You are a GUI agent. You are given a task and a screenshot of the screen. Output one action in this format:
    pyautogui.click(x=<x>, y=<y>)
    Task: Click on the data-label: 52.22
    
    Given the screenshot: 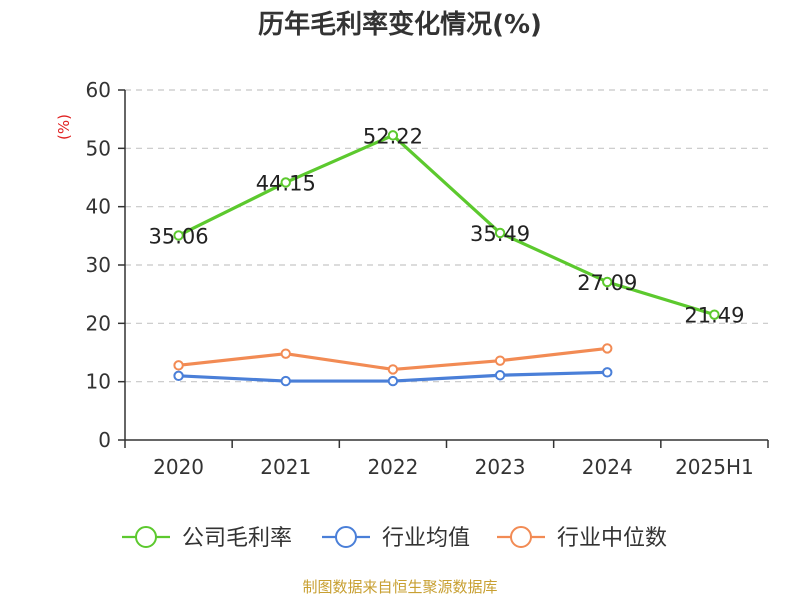 What is the action you would take?
    pyautogui.click(x=393, y=136)
    